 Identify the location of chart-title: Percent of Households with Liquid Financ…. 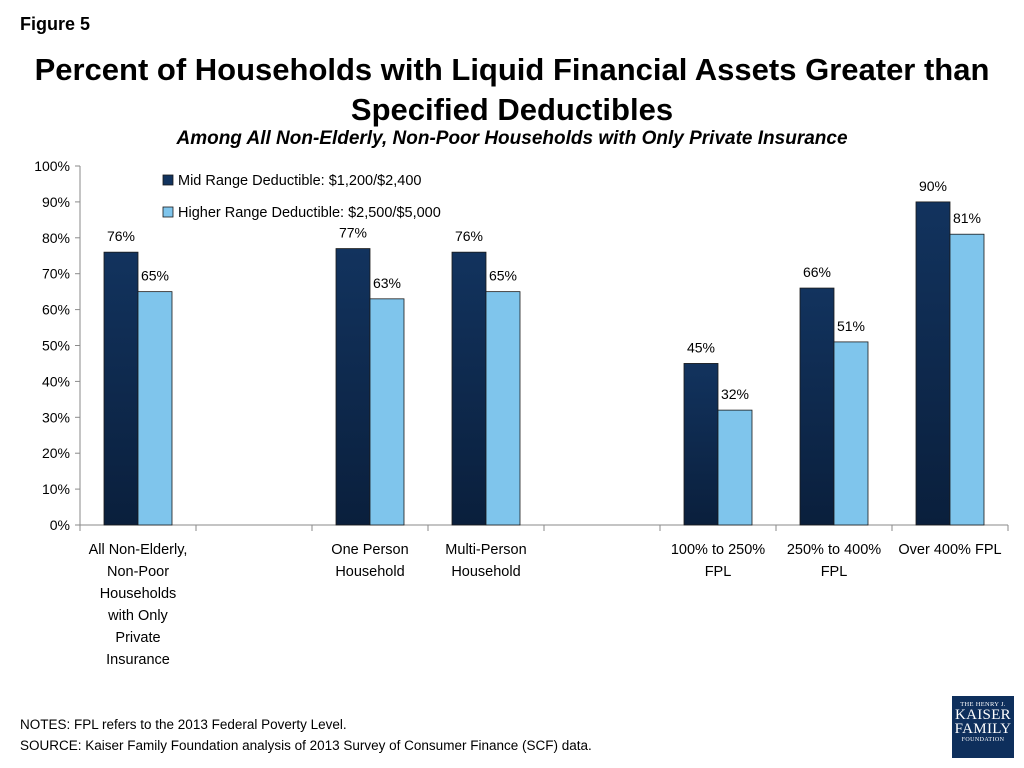
(512, 89).